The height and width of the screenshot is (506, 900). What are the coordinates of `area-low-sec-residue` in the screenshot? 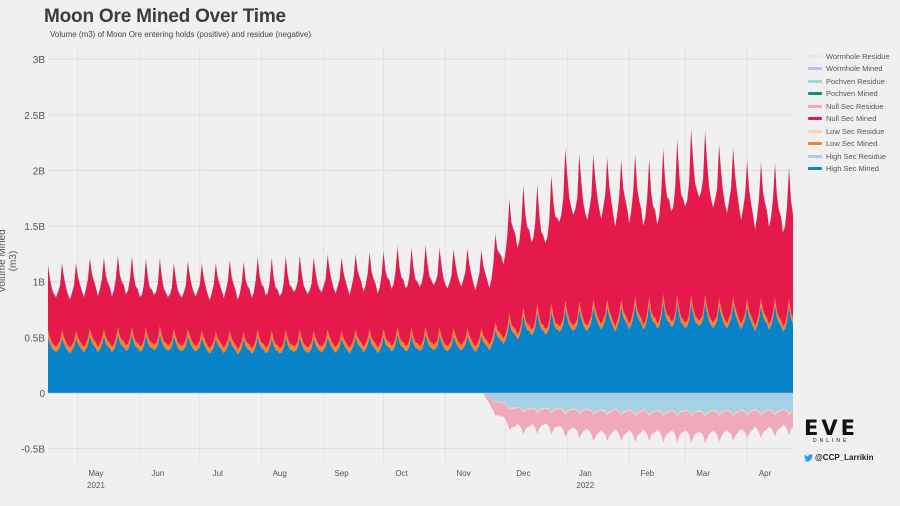 It's located at (420, 405).